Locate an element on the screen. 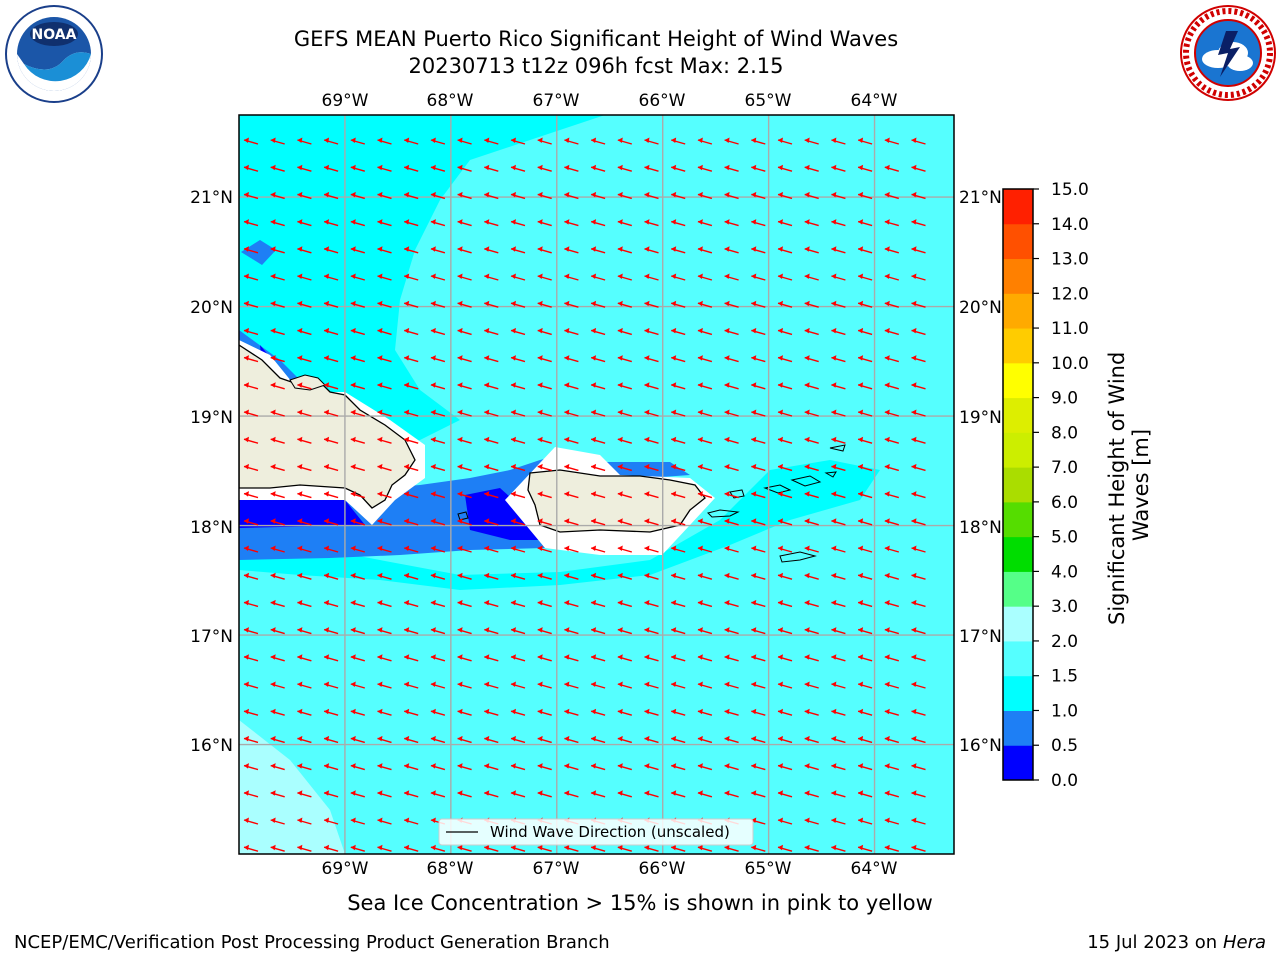  colorbar-block is located at coordinates (1018, 519).